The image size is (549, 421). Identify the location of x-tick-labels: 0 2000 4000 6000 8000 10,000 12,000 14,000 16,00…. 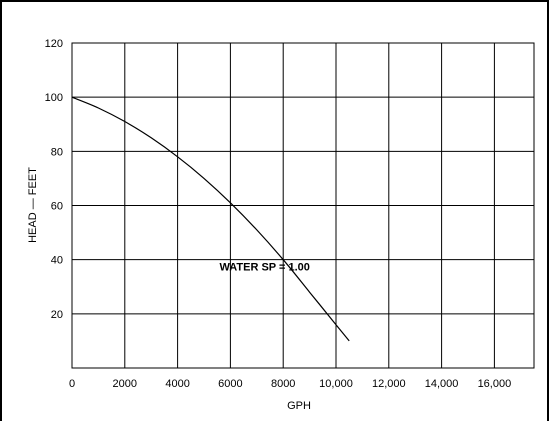
(290, 384).